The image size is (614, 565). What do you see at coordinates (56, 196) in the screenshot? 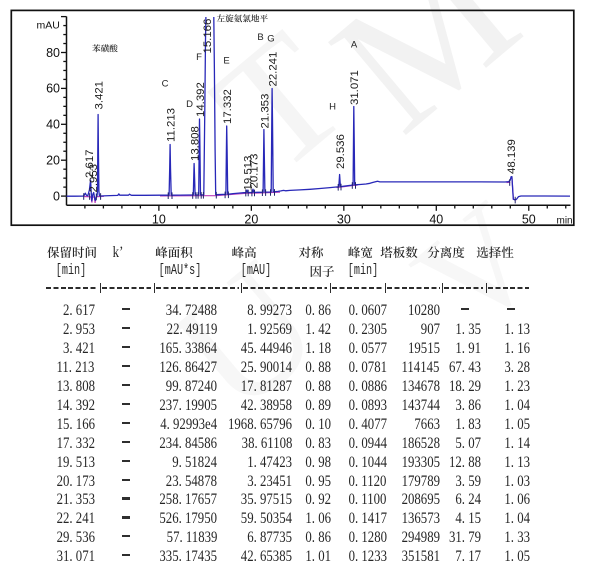
I see `svg-text: 0` at bounding box center [56, 196].